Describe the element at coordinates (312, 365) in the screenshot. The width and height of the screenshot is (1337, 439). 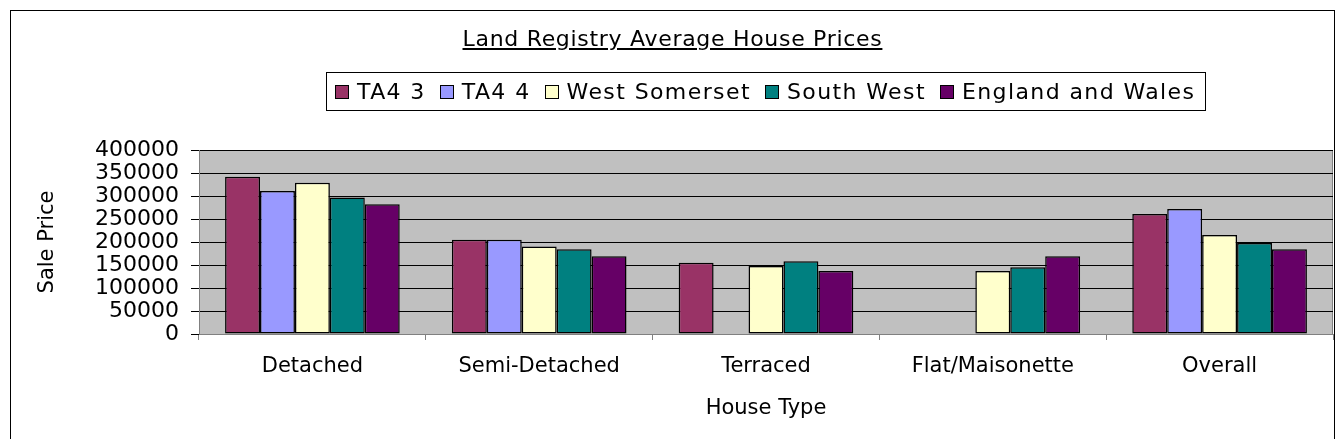
I see `x-tick-label: Detached` at that location.